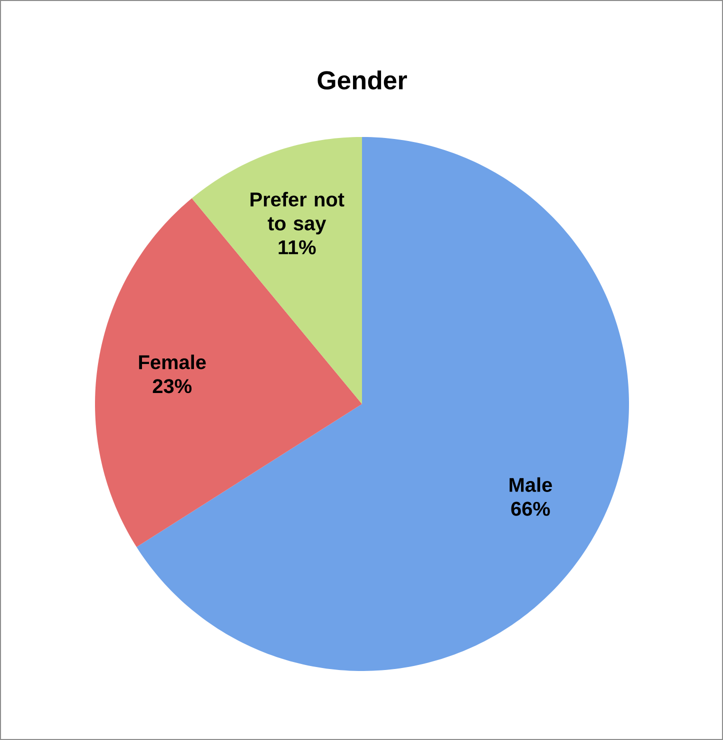 The height and width of the screenshot is (740, 723). Describe the element at coordinates (172, 362) in the screenshot. I see `slice-label: Female` at that location.